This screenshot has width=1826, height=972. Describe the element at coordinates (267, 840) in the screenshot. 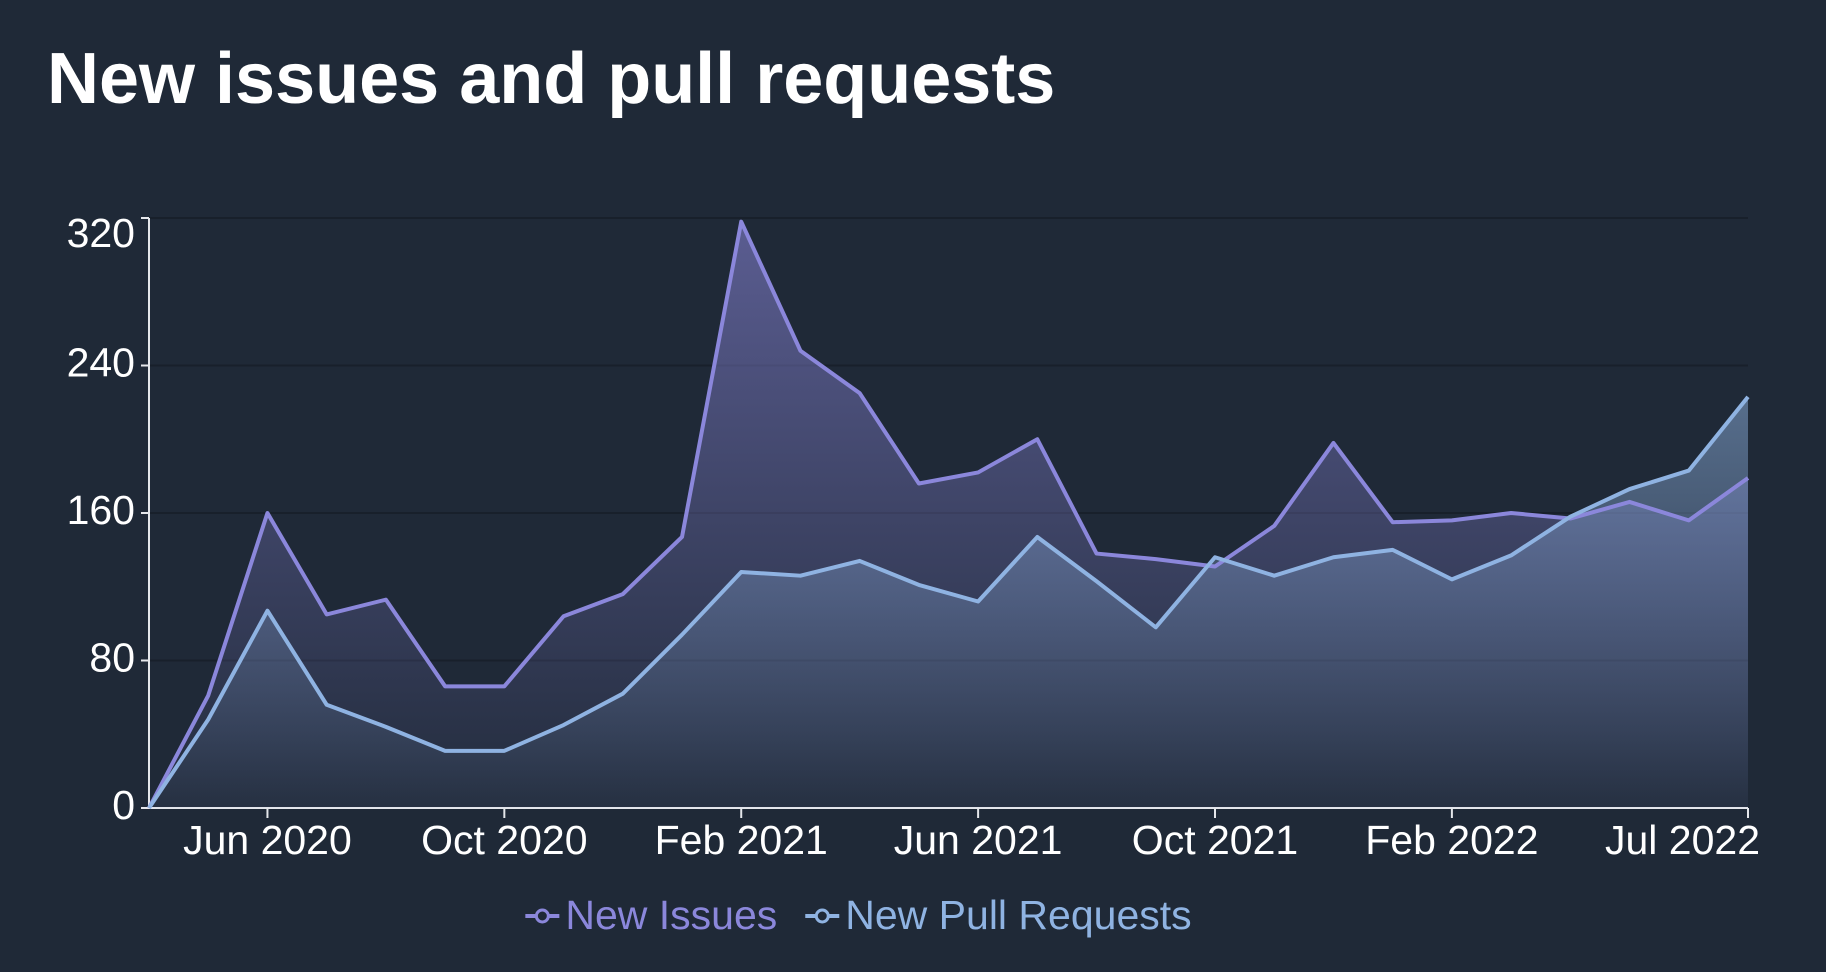

I see `x-tick-label: Jun 2020` at that location.